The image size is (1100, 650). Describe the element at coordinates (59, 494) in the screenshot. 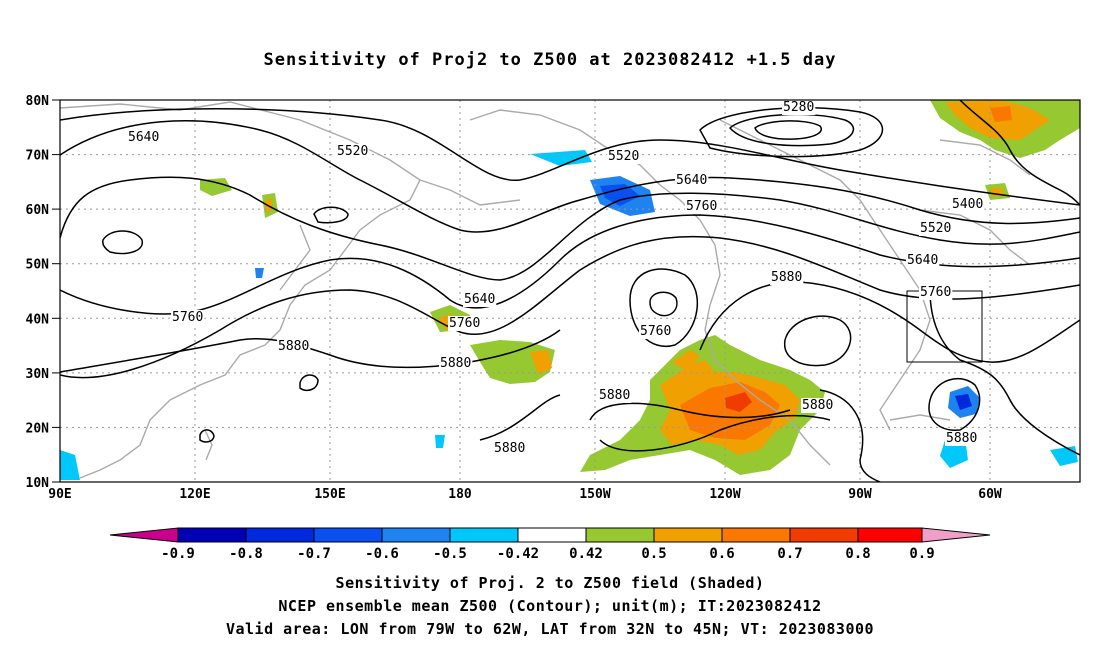

I see `lon-label: 90E` at that location.